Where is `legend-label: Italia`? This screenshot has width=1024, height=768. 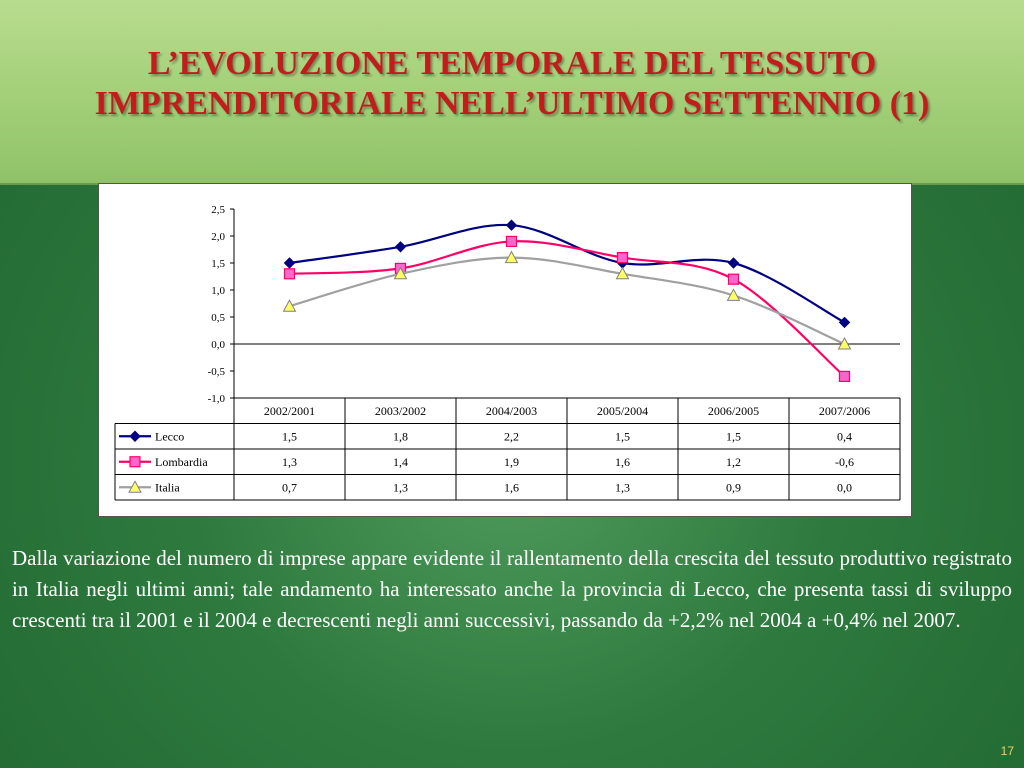
legend-label: Italia is located at coordinates (167, 487).